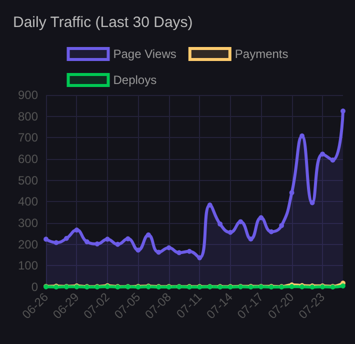 The width and height of the screenshot is (355, 344). I want to click on chart-title: Daily Traffic (Last 30 Days), so click(103, 22).